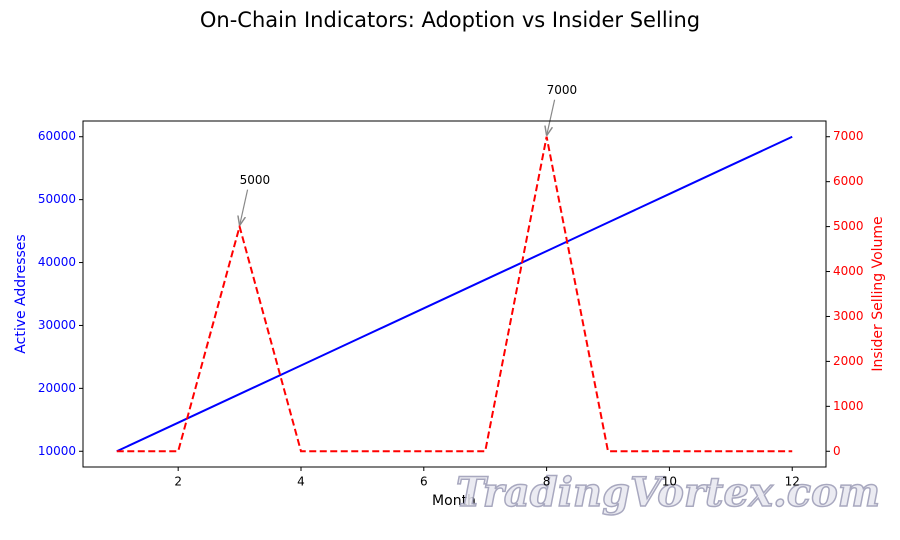 The width and height of the screenshot is (900, 540). Describe the element at coordinates (57, 262) in the screenshot. I see `y-tick-label: 40000` at that location.